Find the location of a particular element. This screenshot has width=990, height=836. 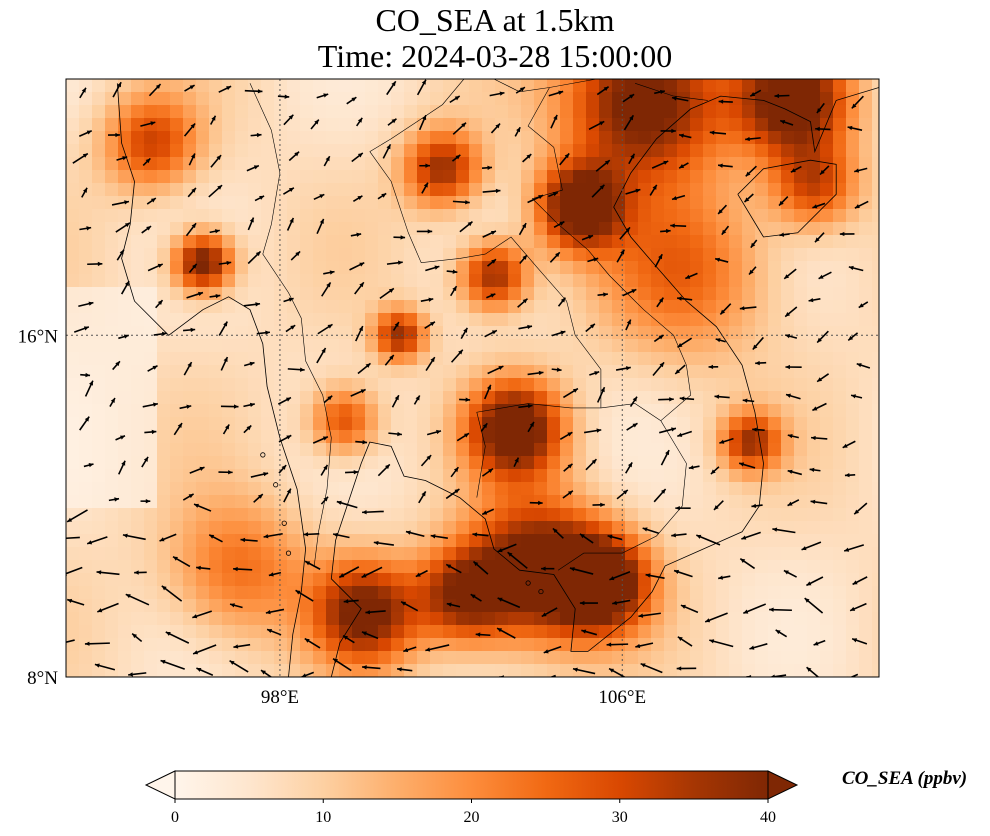

country-border is located at coordinates (290, 324).